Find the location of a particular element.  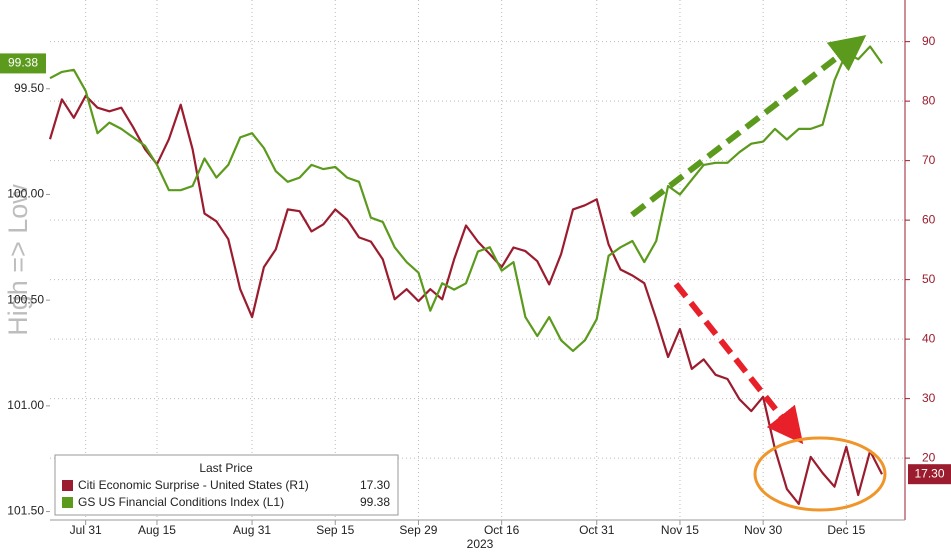

x-tick-label: Aug 15 is located at coordinates (157, 530).